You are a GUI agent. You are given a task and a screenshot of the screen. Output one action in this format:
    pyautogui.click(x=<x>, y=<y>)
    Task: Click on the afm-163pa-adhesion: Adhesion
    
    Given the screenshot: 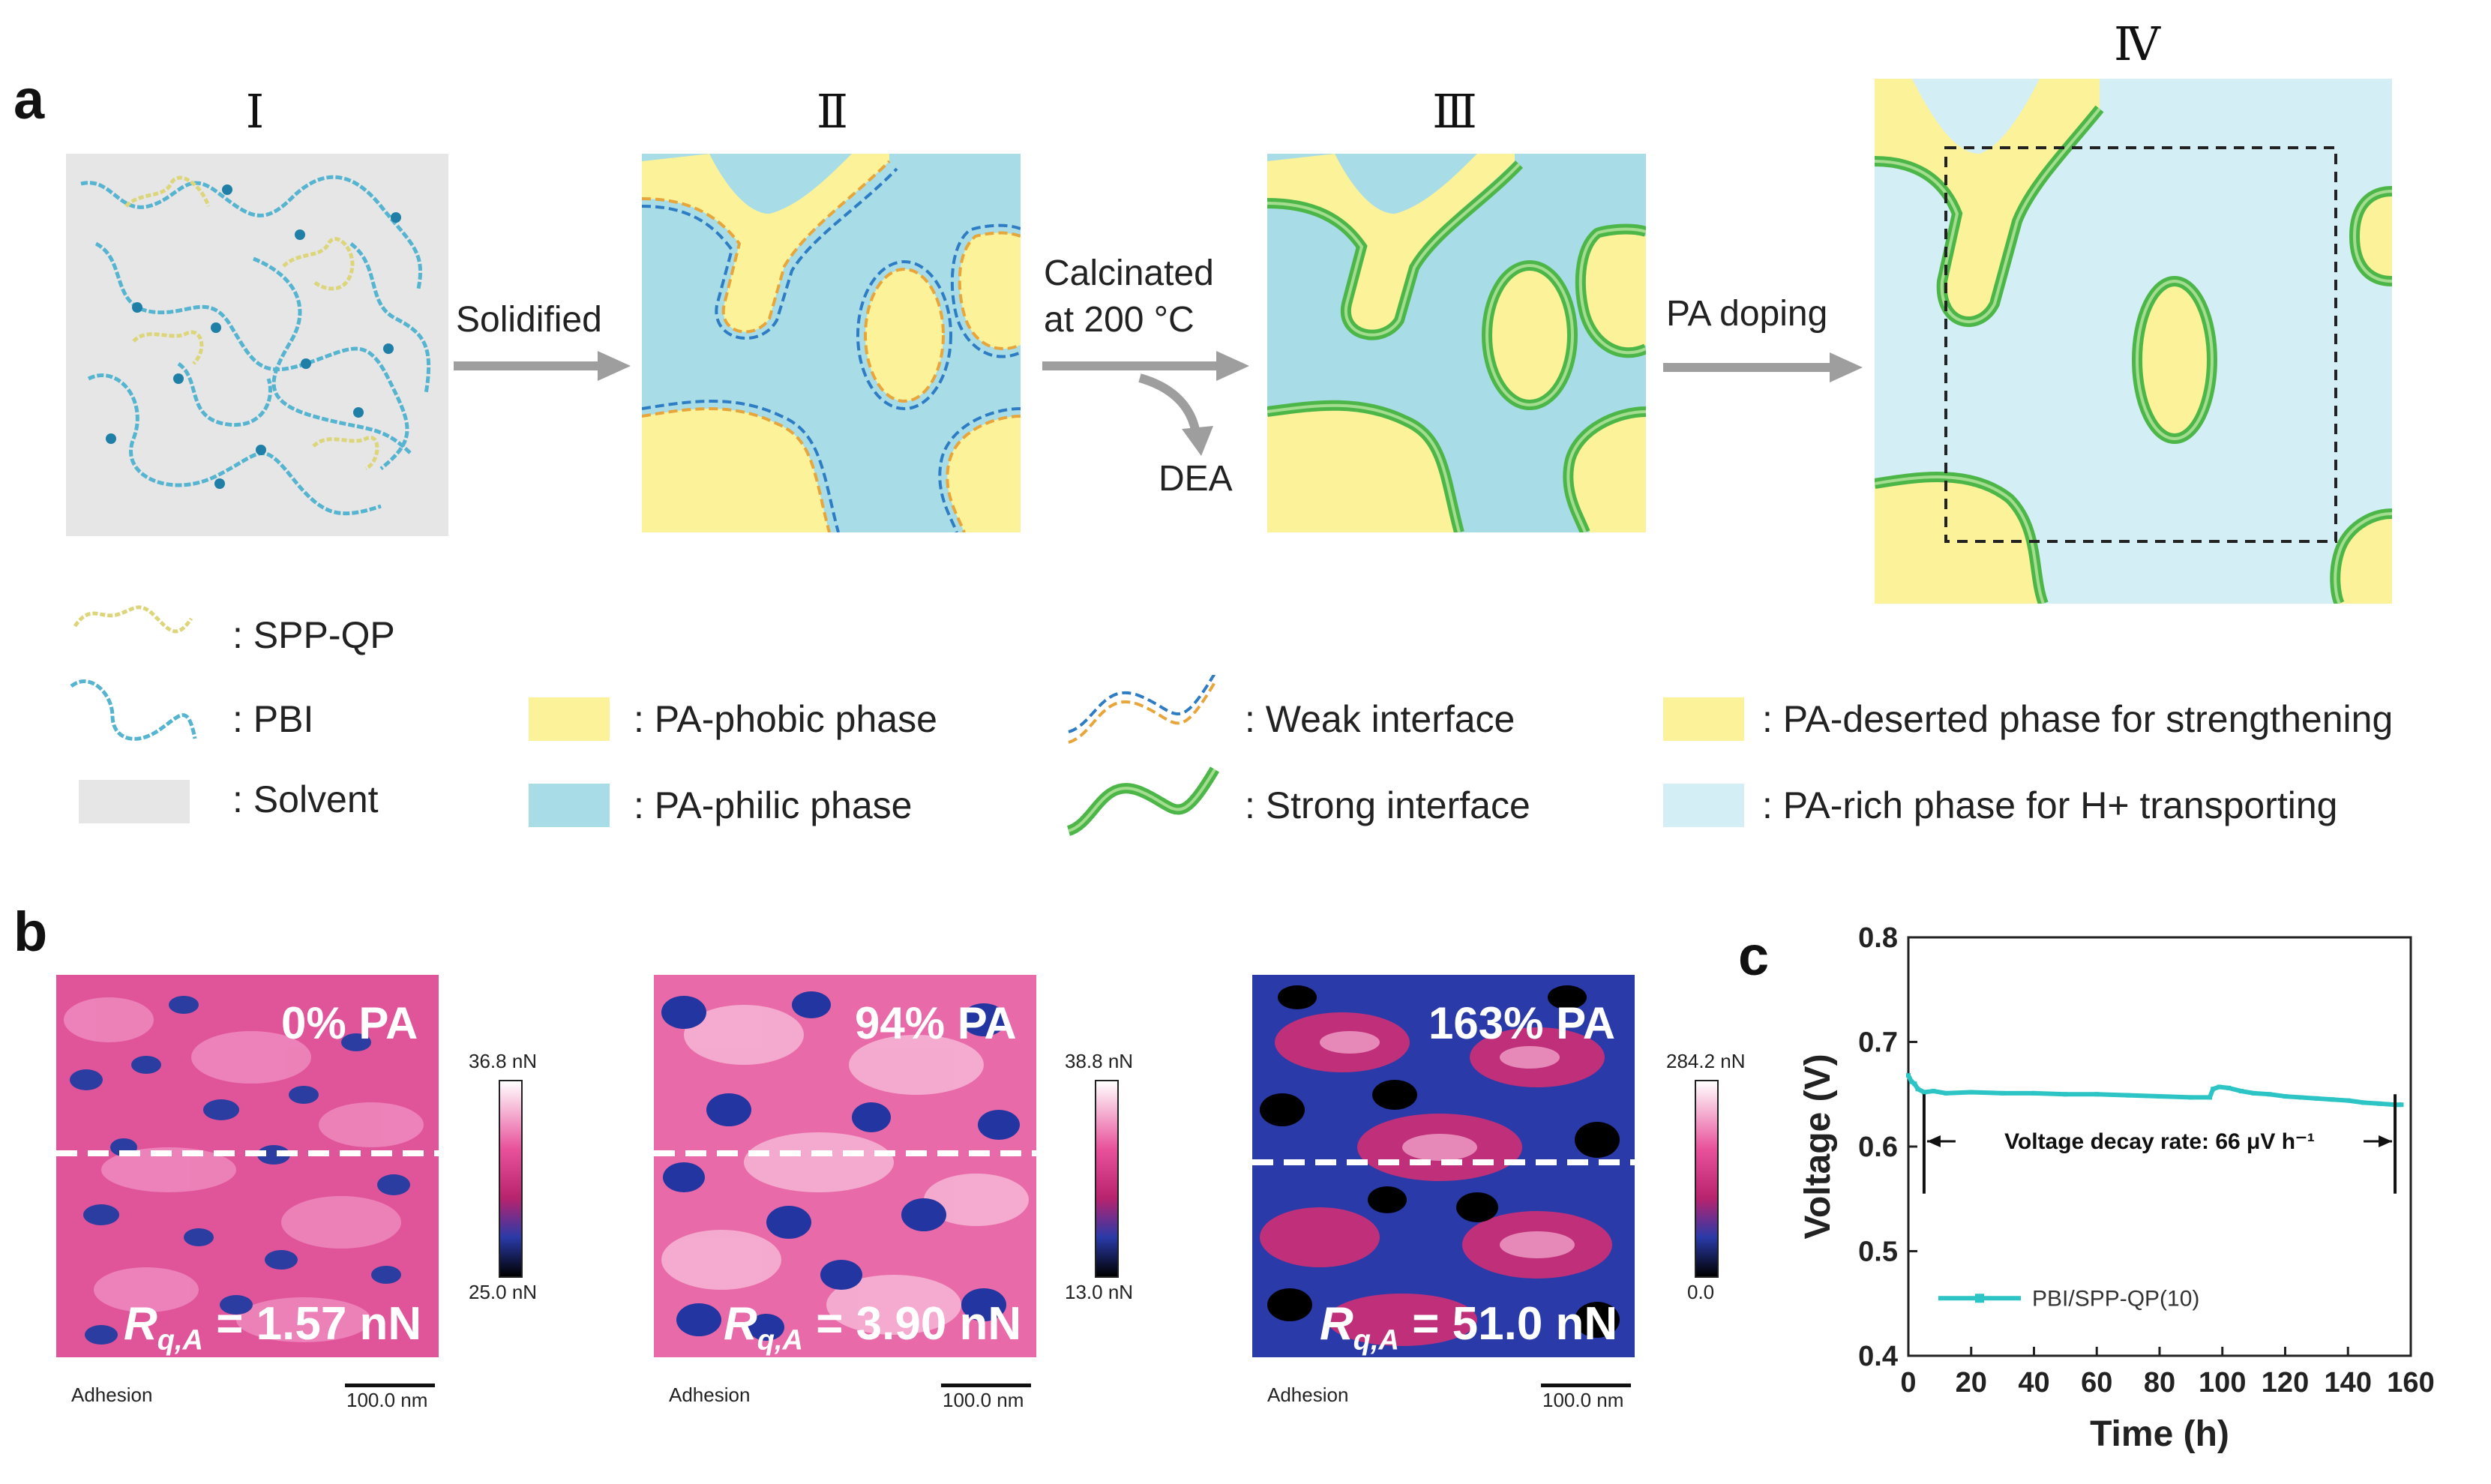 What is the action you would take?
    pyautogui.click(x=1308, y=1395)
    